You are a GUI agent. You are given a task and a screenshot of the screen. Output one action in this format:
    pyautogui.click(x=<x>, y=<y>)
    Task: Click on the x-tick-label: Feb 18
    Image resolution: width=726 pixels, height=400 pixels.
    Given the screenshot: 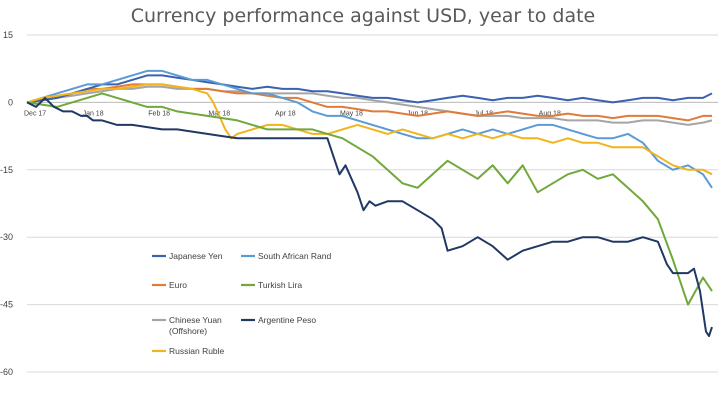 What is the action you would take?
    pyautogui.click(x=159, y=113)
    